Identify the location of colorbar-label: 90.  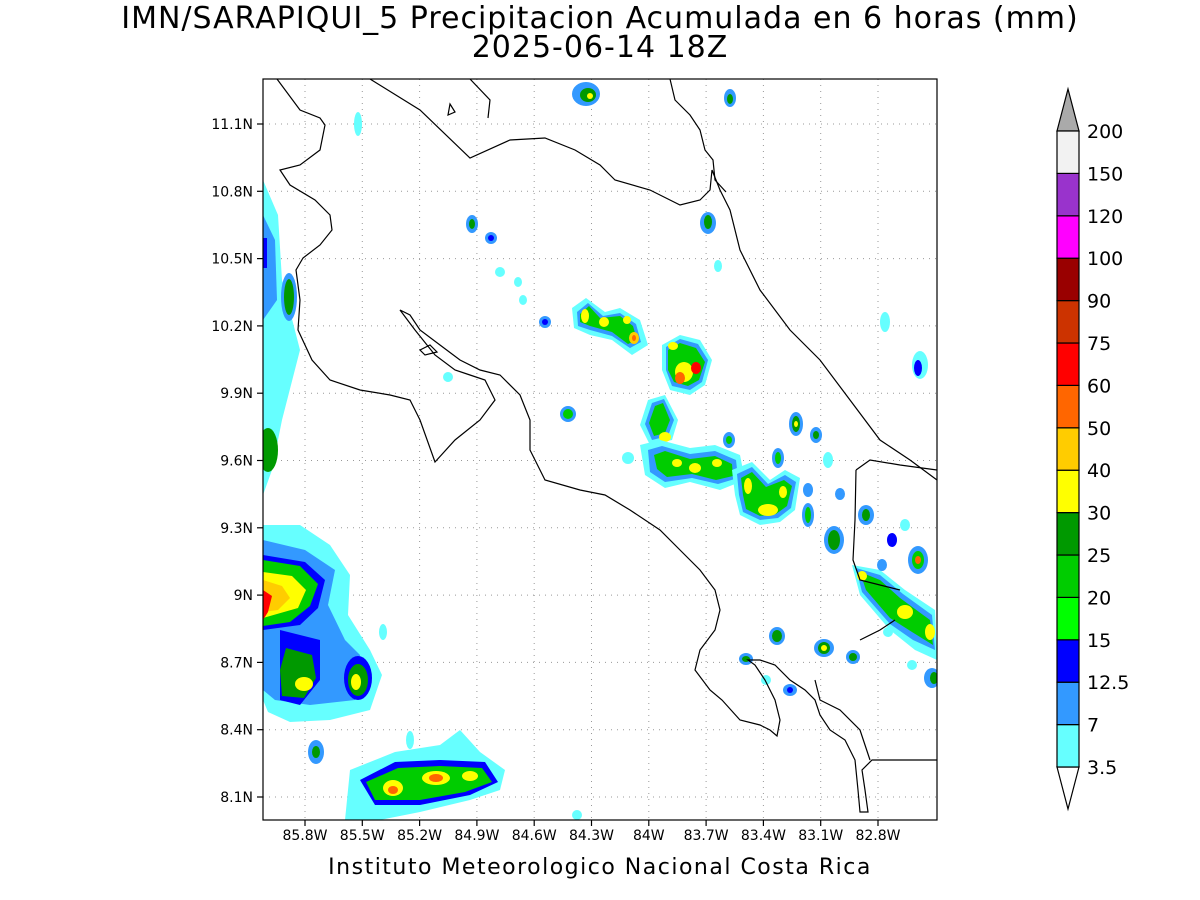
(1099, 302).